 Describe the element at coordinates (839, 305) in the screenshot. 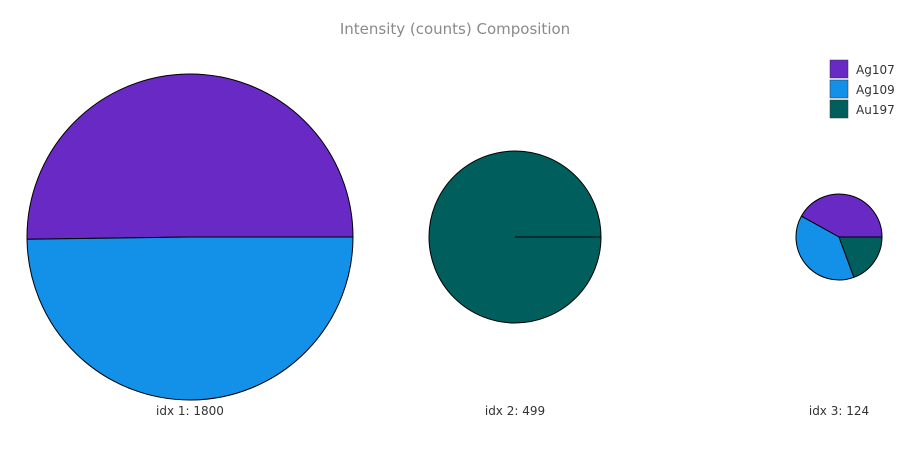

I see `pie-idx-3: idx 3: 124` at that location.